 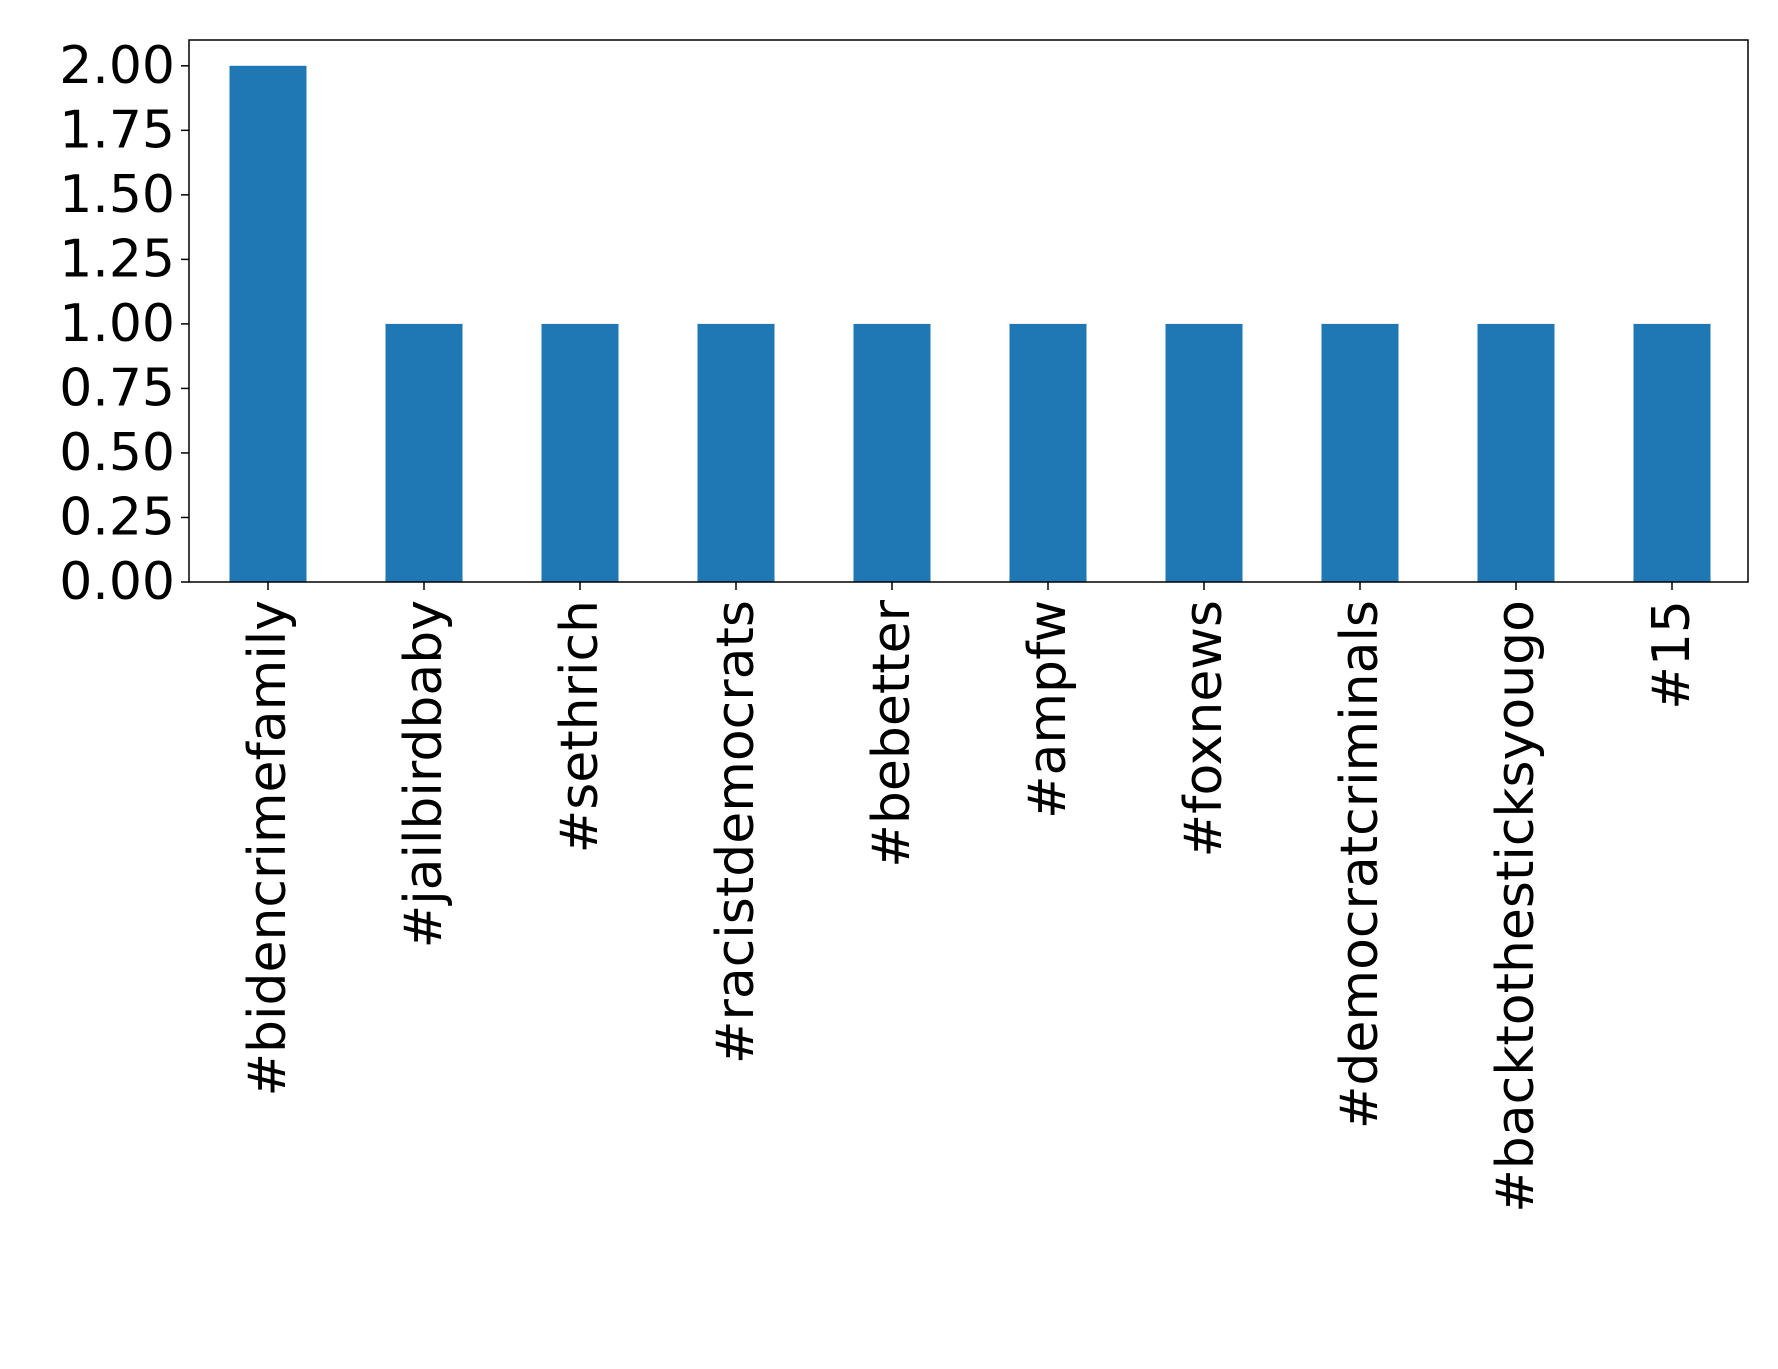 I want to click on y-tick-label: 0.75, so click(x=117, y=388).